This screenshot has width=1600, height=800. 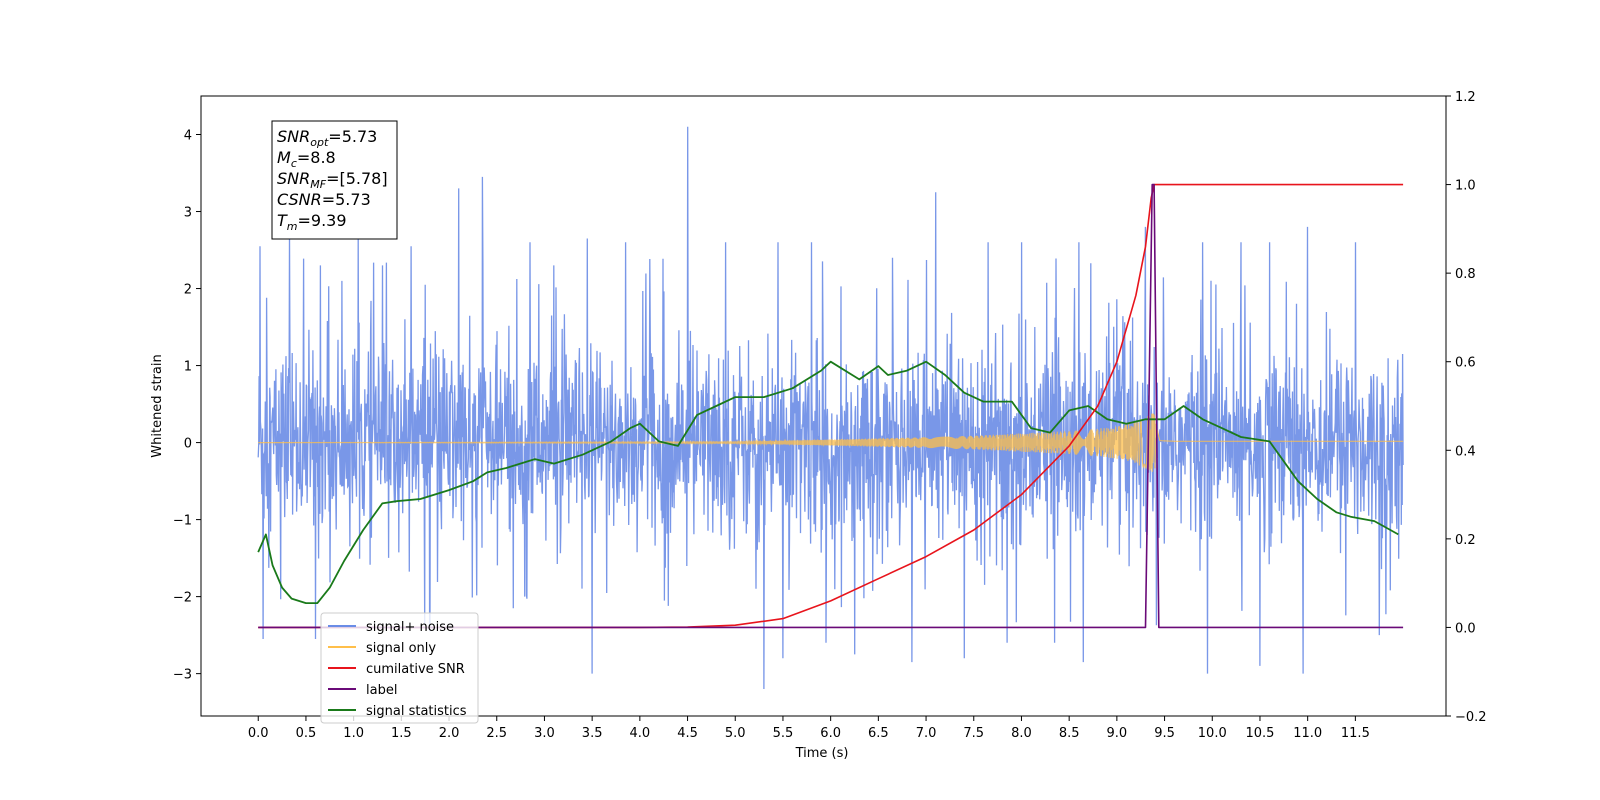 What do you see at coordinates (878, 733) in the screenshot?
I see `x-tick-label: 6.5` at bounding box center [878, 733].